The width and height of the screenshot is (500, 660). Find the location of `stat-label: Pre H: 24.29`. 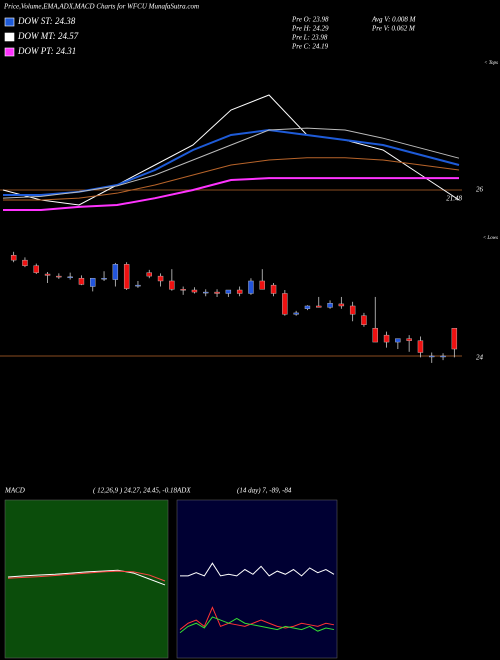

stat-label: Pre H: 24.29 is located at coordinates (310, 29).